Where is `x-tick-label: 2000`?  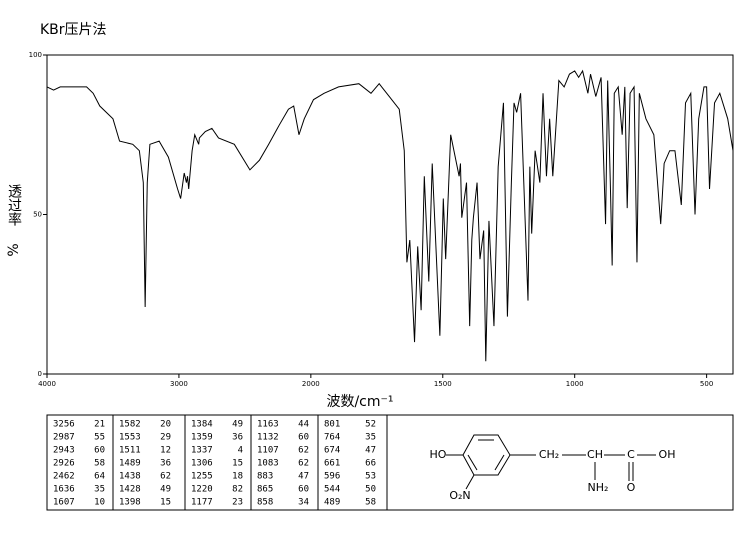 x-tick-label: 2000 is located at coordinates (311, 384).